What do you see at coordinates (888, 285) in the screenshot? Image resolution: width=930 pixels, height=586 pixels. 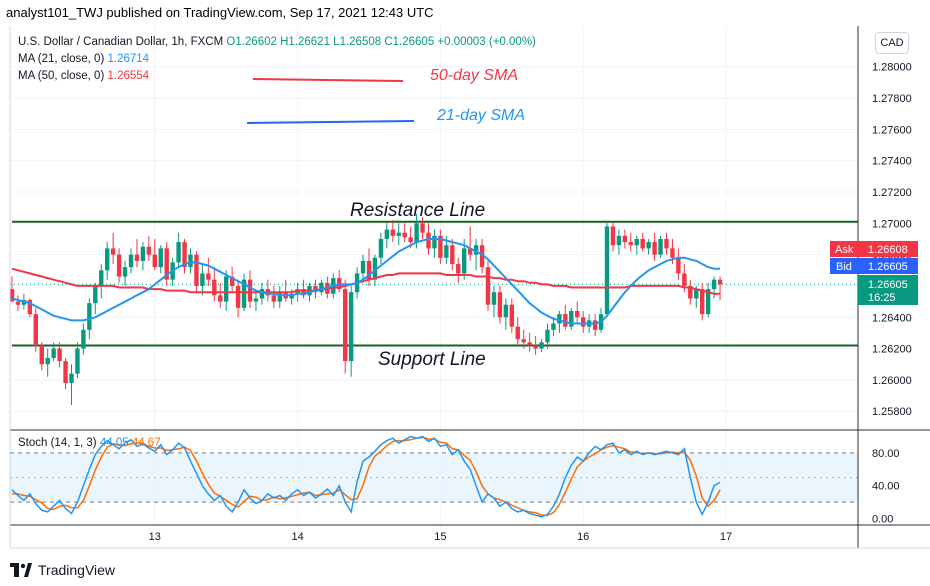 I see `last-price-value: 1.26605` at bounding box center [888, 285].